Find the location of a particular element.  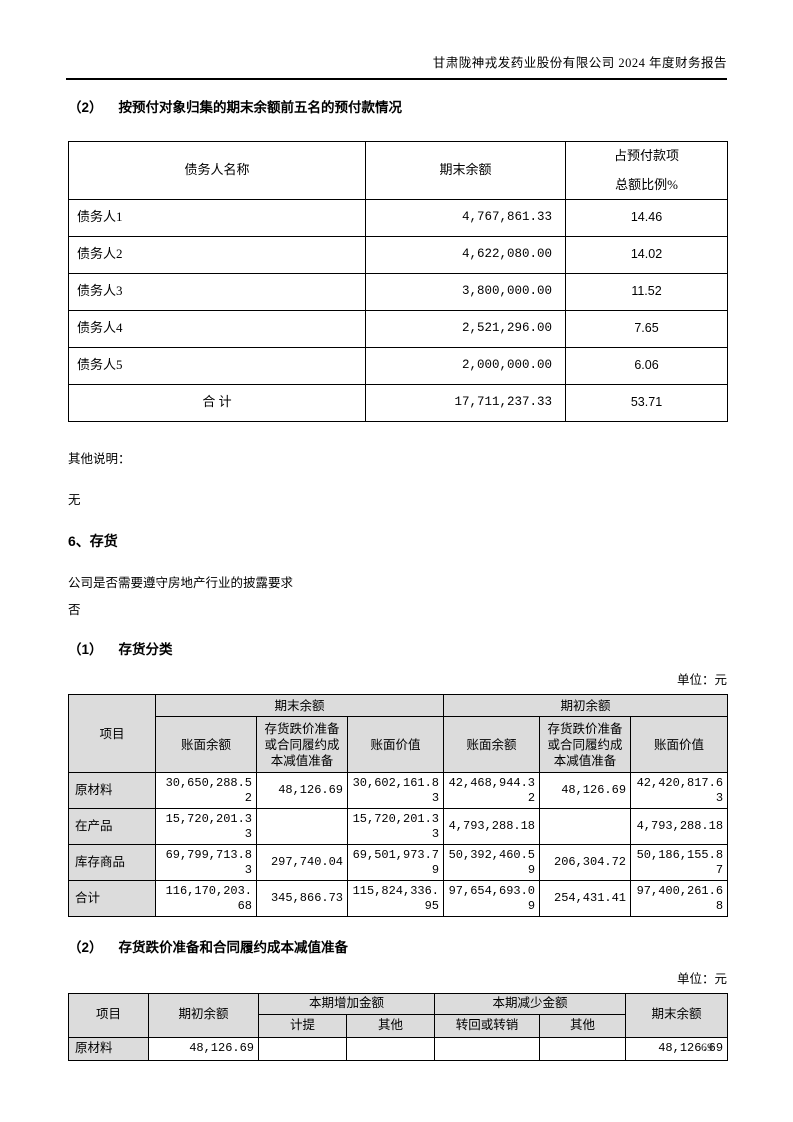

cell-beginning-book-balance: 4,793,288.18 is located at coordinates (492, 826).